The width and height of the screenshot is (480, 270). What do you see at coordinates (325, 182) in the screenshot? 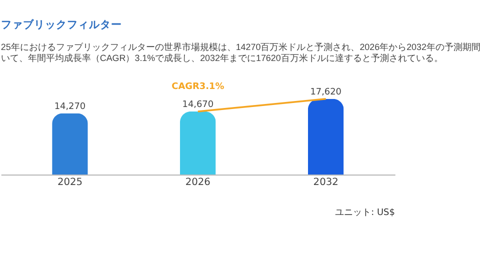
I see `x-tick-label: 2032` at bounding box center [325, 182].